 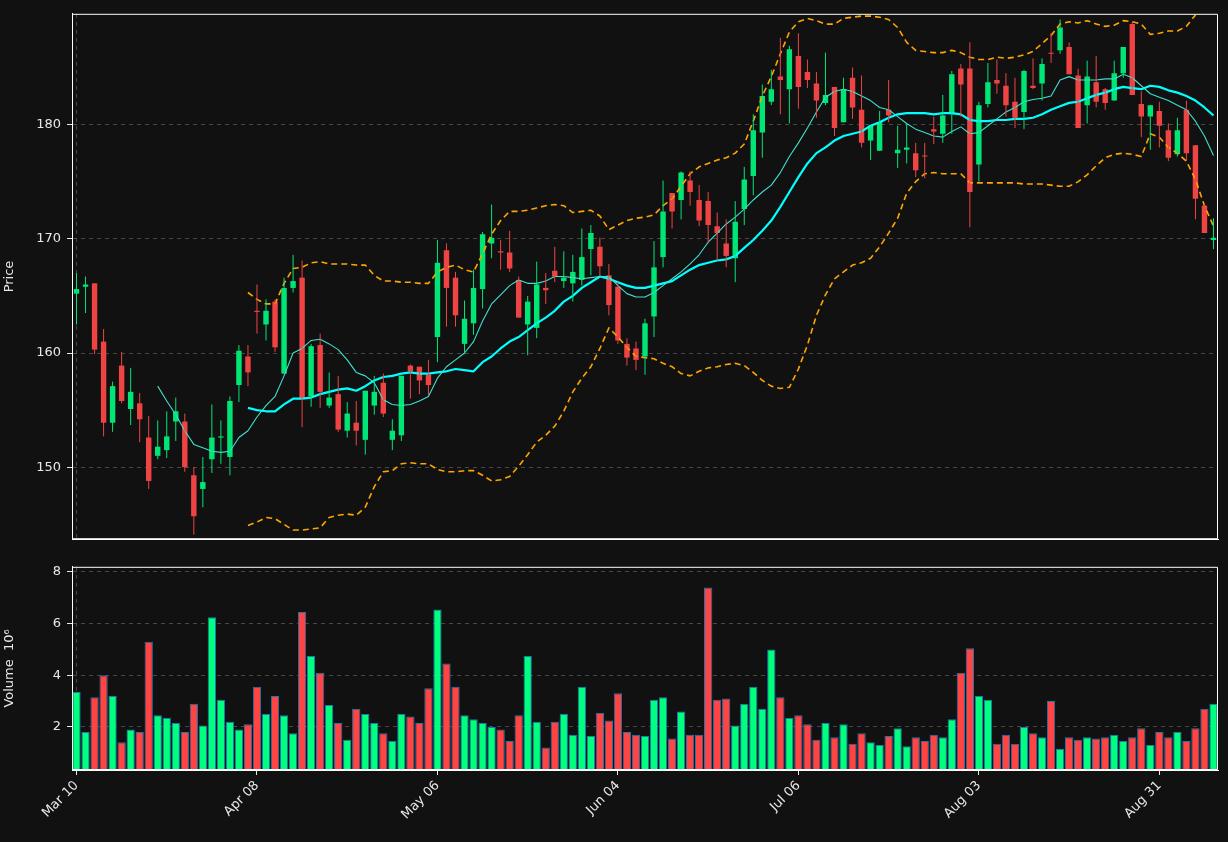 What do you see at coordinates (962, 799) in the screenshot?
I see `x-tick-label: Aug 03` at bounding box center [962, 799].